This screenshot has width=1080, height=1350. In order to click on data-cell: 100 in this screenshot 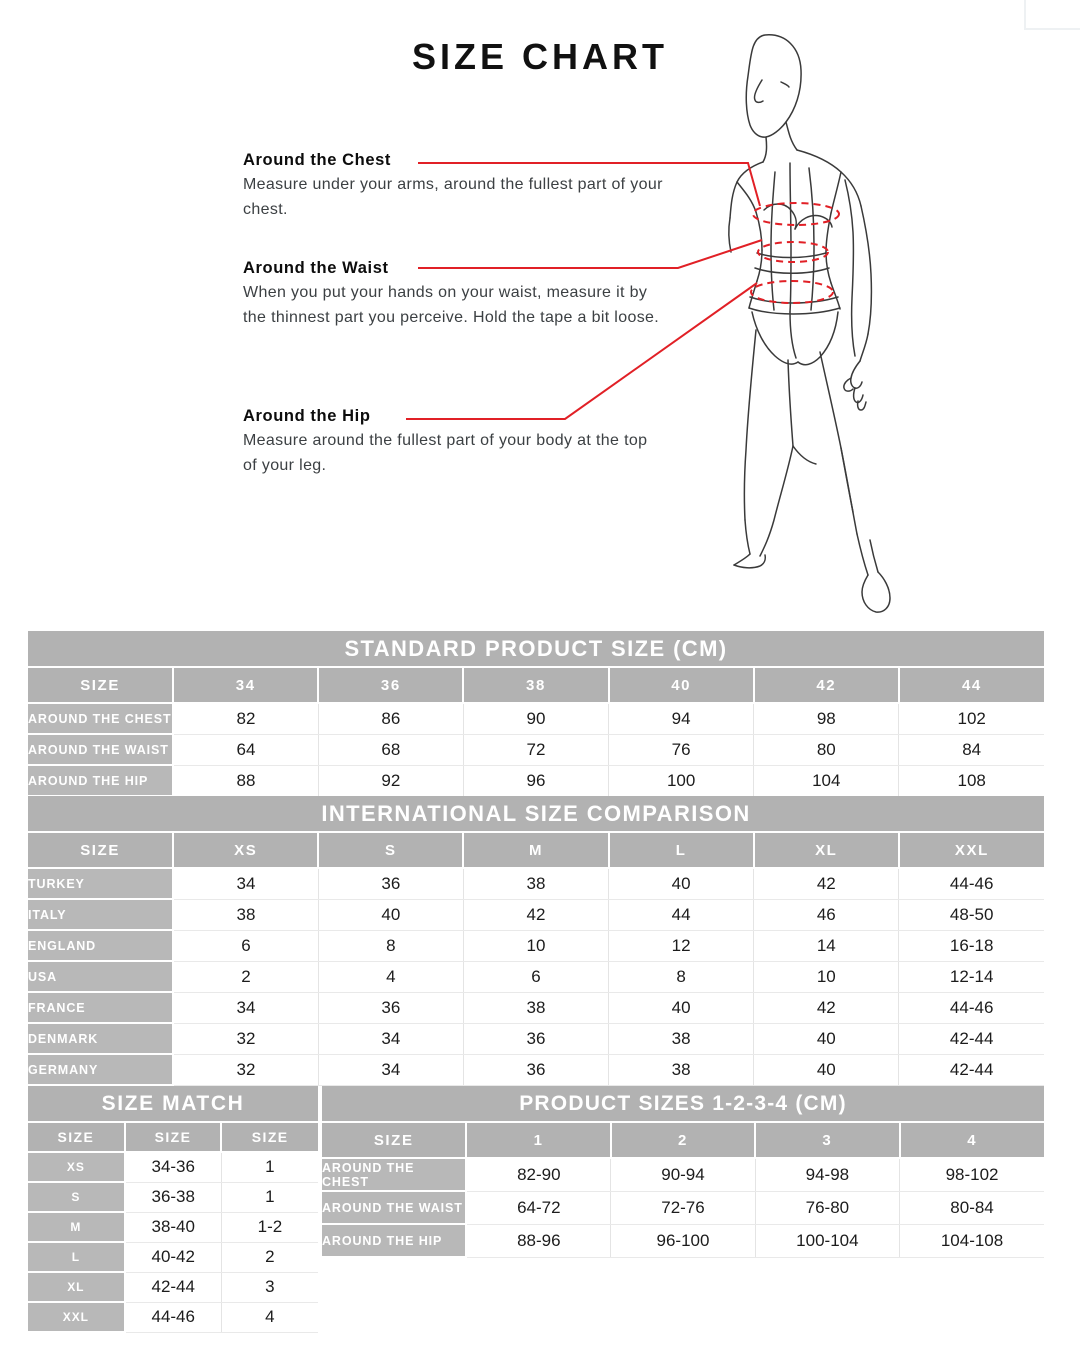, I will do `click(681, 781)`.